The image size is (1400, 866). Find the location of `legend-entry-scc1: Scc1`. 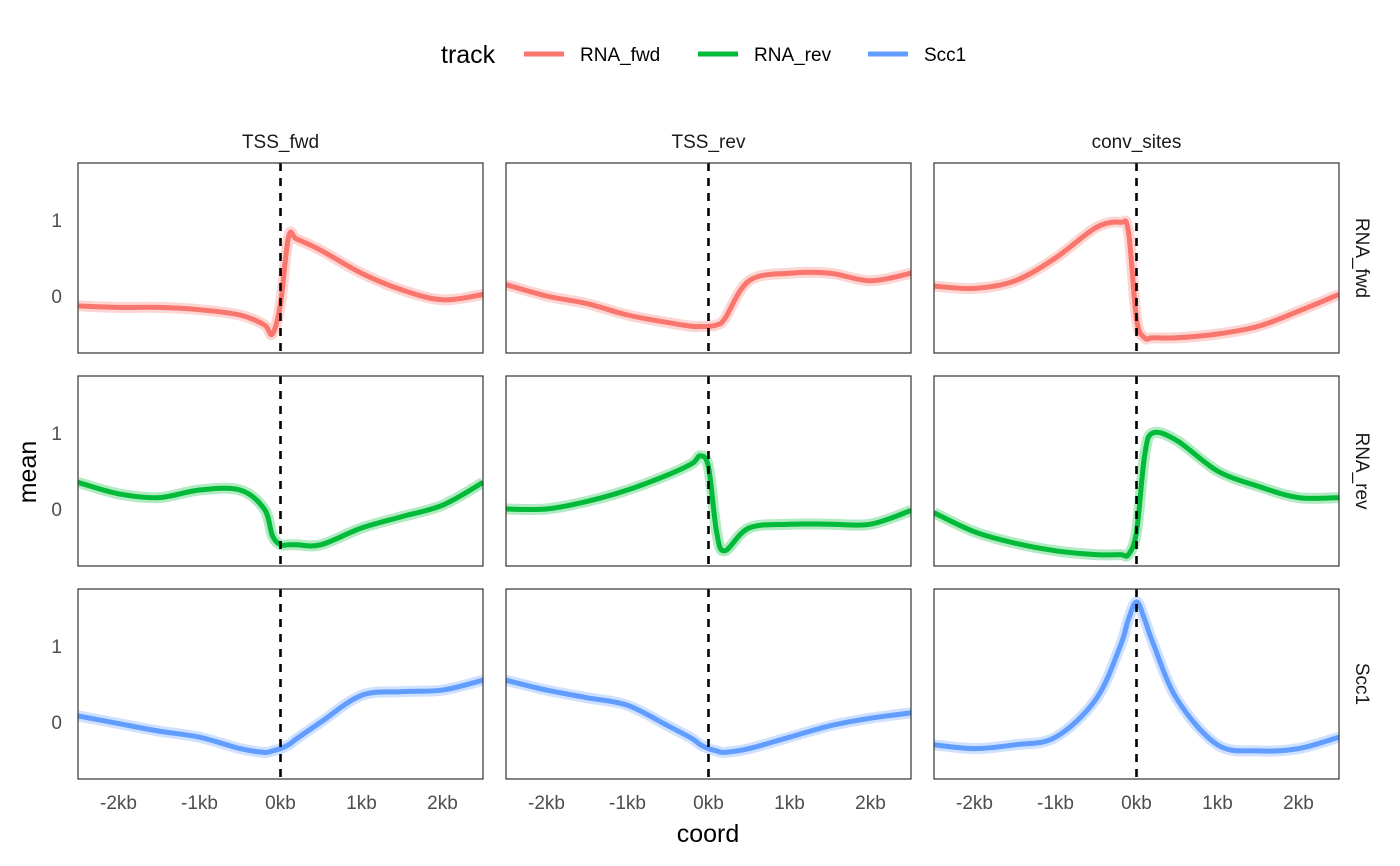

legend-entry-scc1: Scc1 is located at coordinates (917, 55).